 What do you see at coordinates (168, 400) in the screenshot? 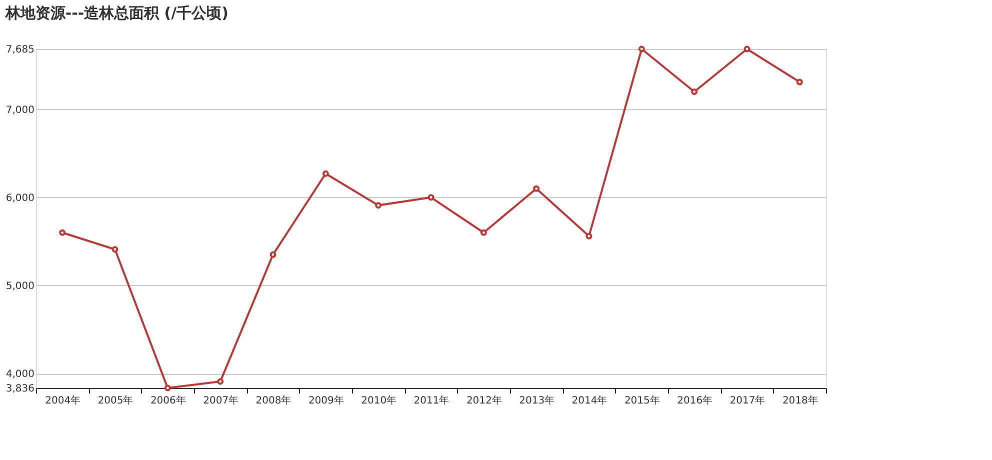
I see `x-tick-label: 2006年` at bounding box center [168, 400].